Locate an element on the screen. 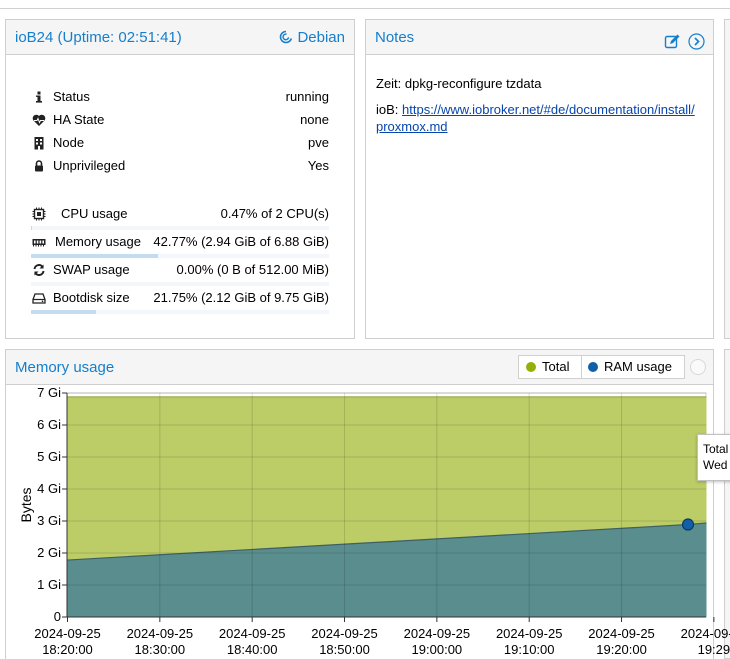 This screenshot has width=730, height=659. bootdisk-label: Bootdisk size is located at coordinates (91, 297).